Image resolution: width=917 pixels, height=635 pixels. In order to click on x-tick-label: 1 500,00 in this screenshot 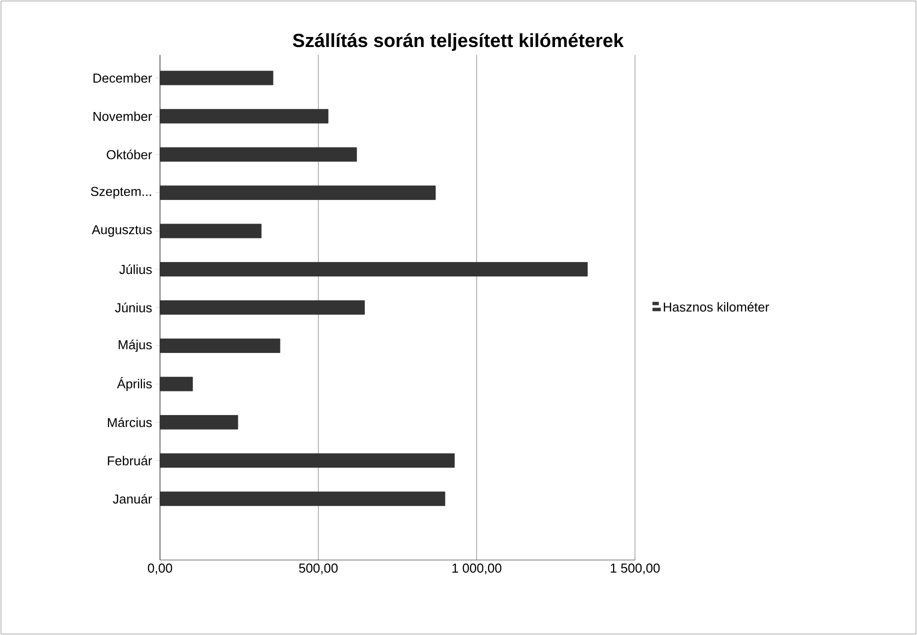, I will do `click(635, 569)`.